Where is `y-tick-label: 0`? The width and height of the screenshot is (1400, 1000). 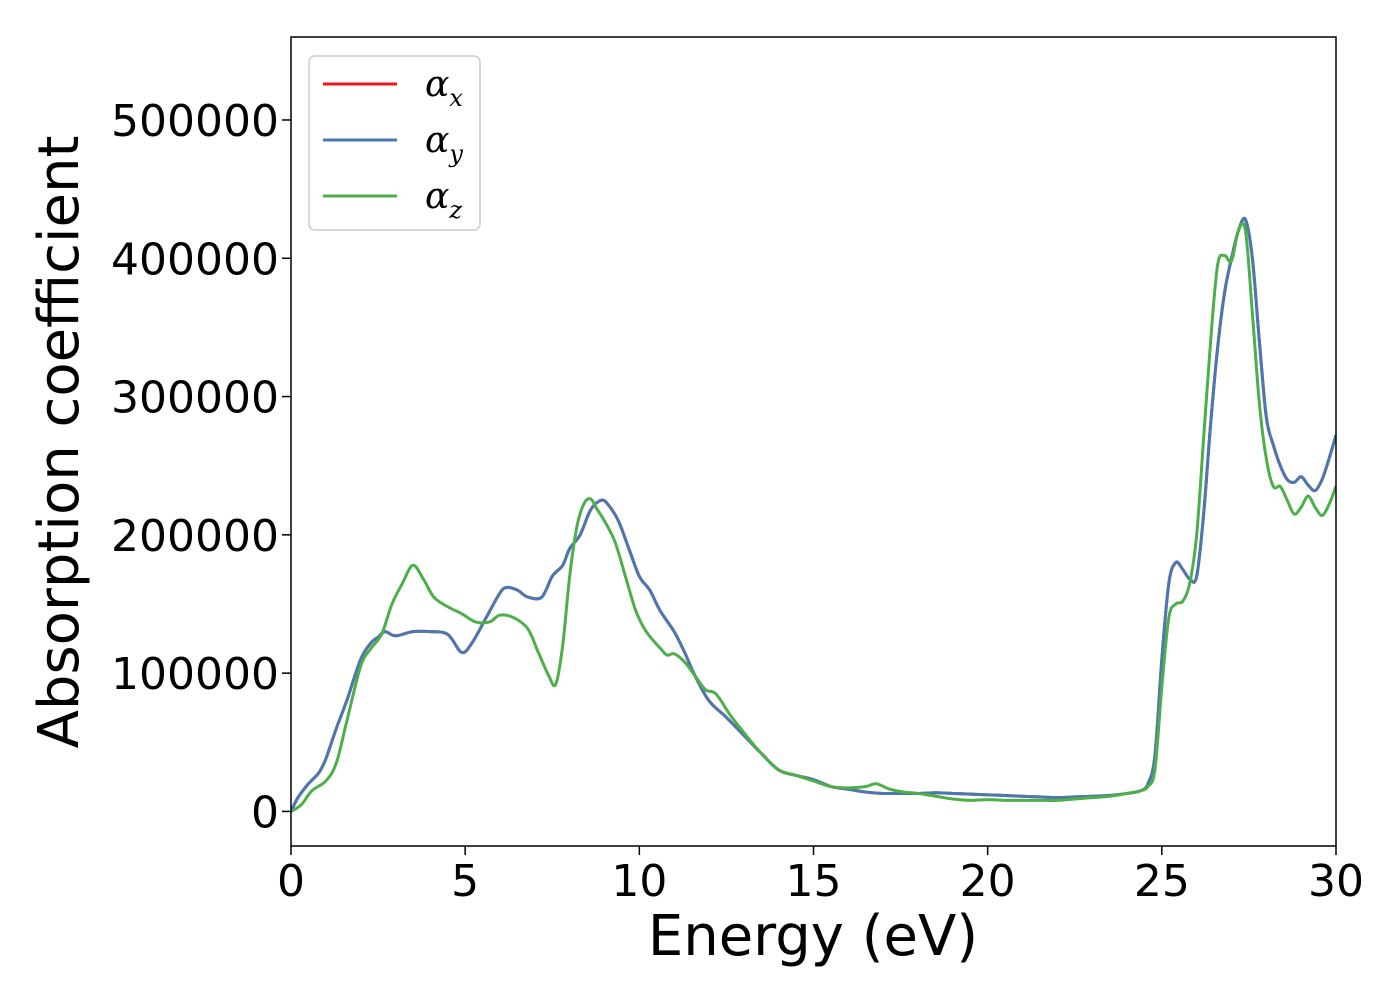 y-tick-label: 0 is located at coordinates (265, 812).